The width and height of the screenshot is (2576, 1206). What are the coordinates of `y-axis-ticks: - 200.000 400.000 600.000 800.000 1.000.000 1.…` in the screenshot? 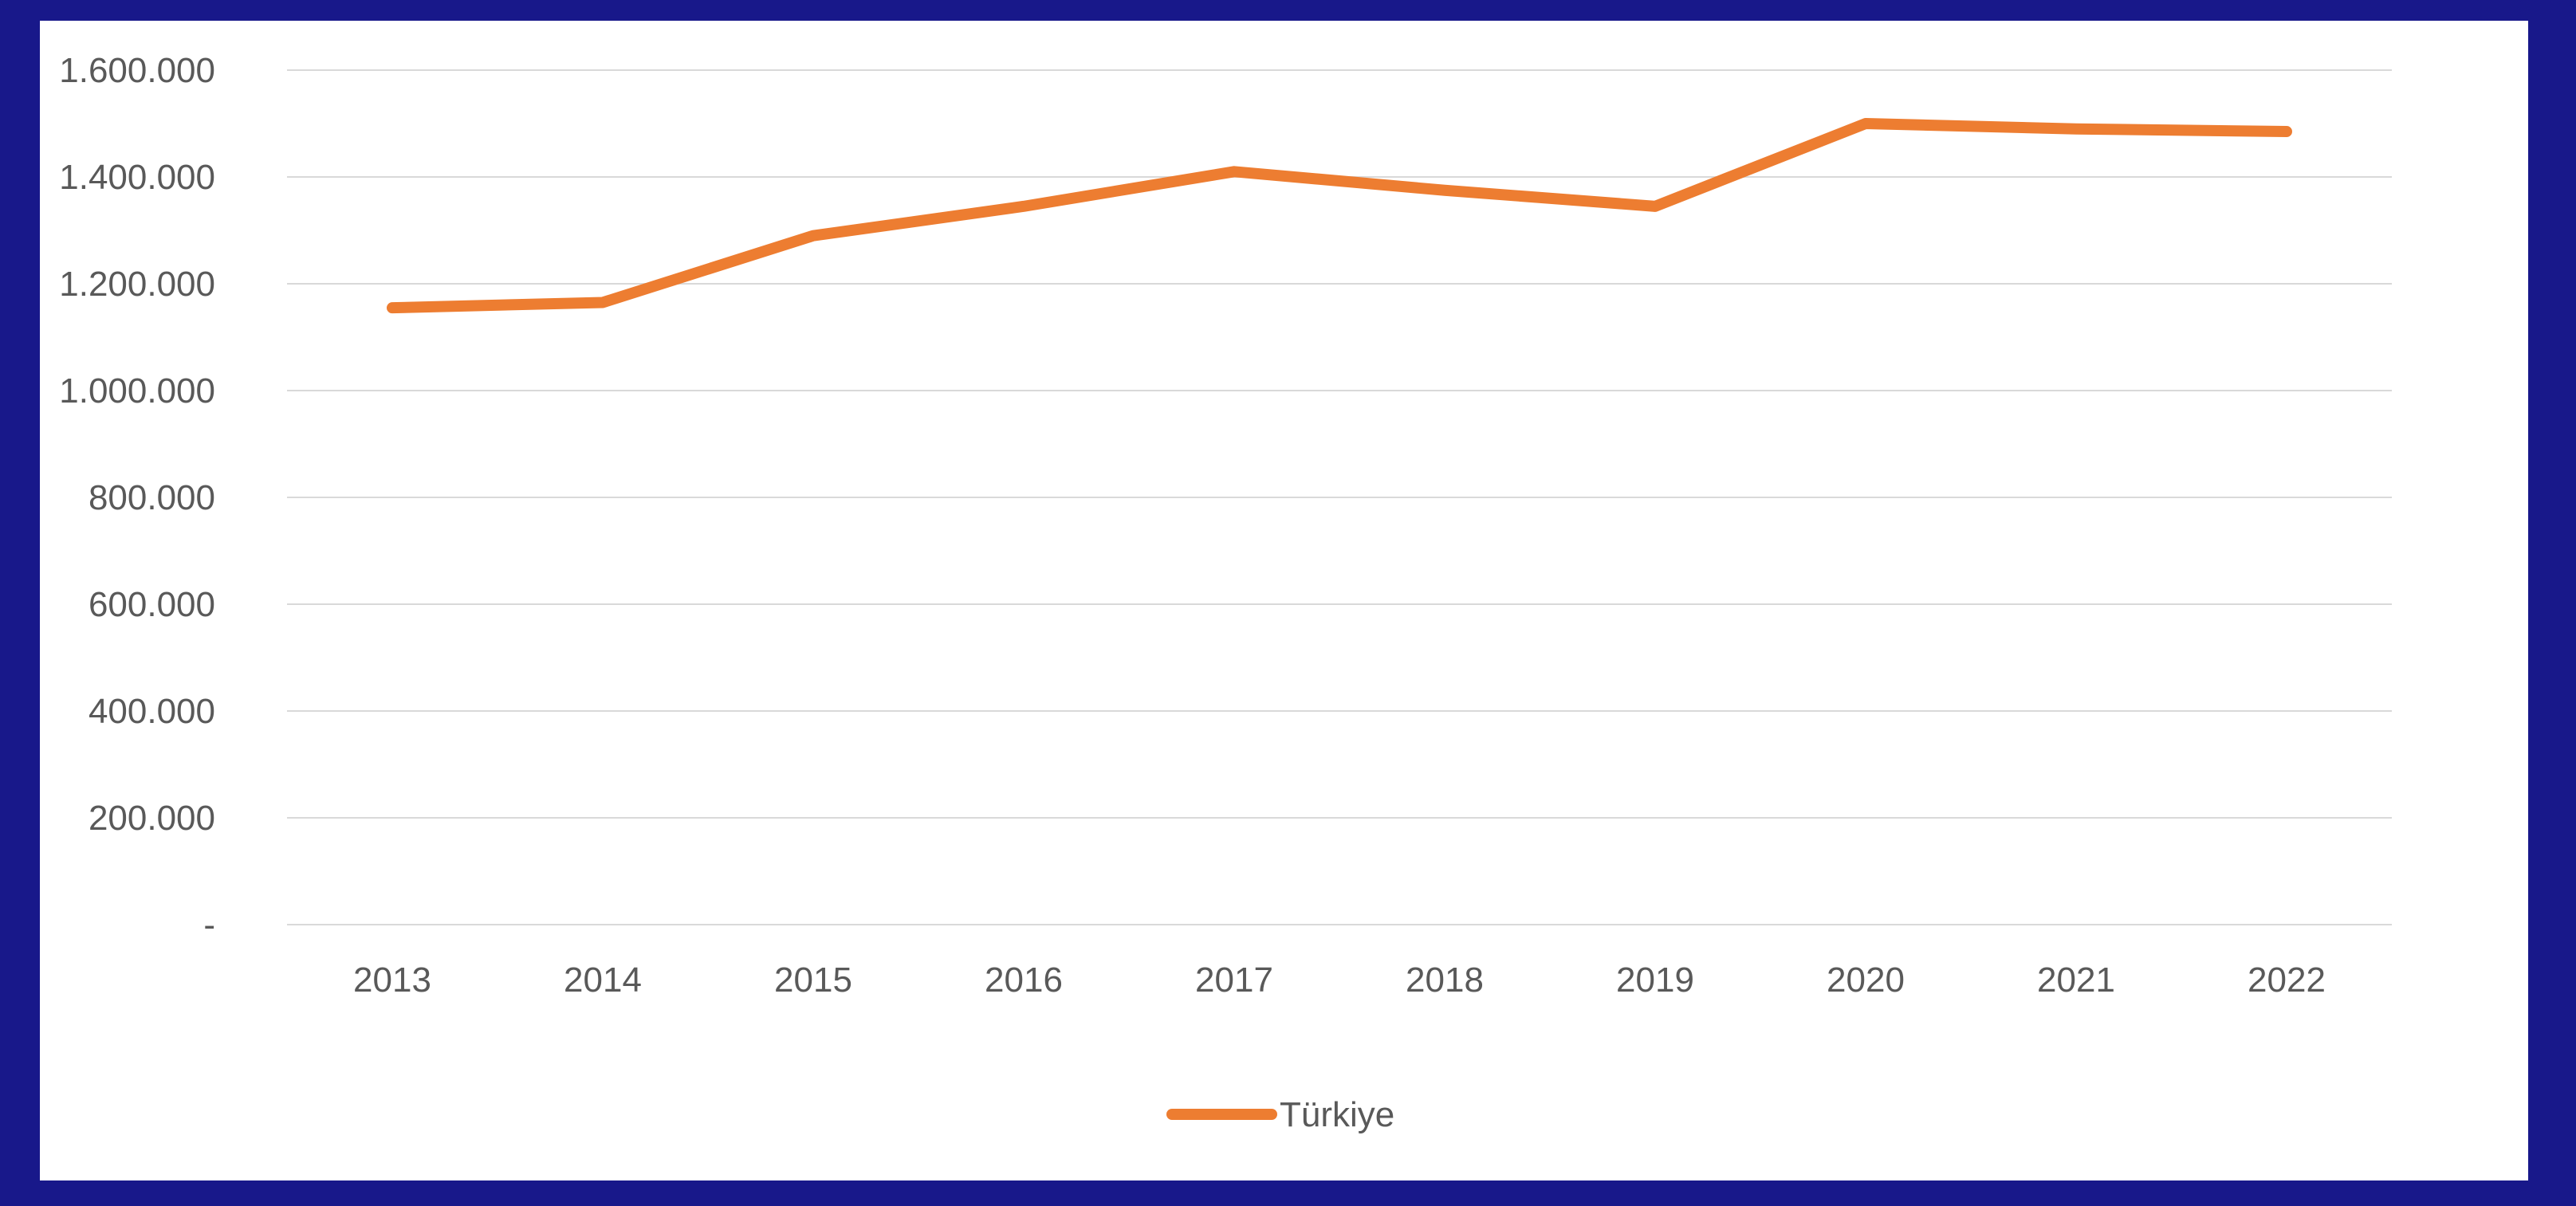 It's located at (137, 498).